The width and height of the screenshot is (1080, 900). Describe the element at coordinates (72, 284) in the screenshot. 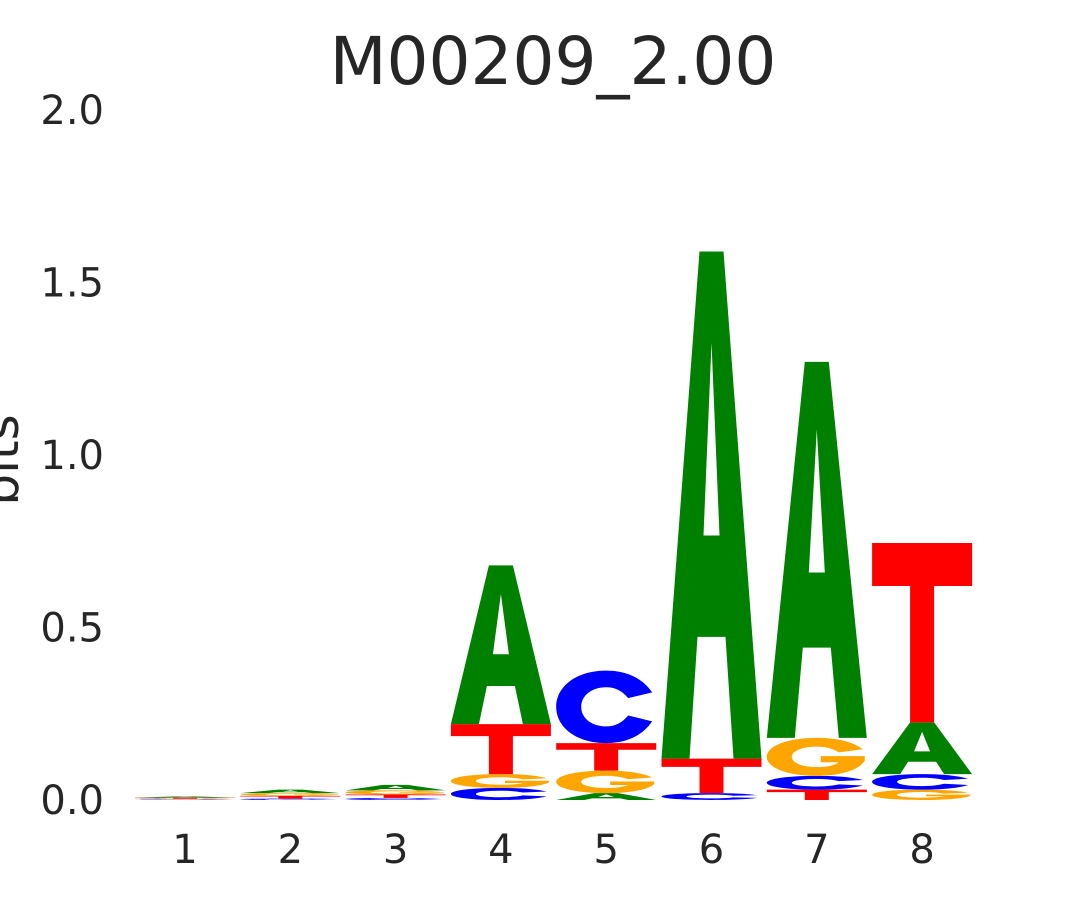

I see `y-tick-label: 1.5` at that location.